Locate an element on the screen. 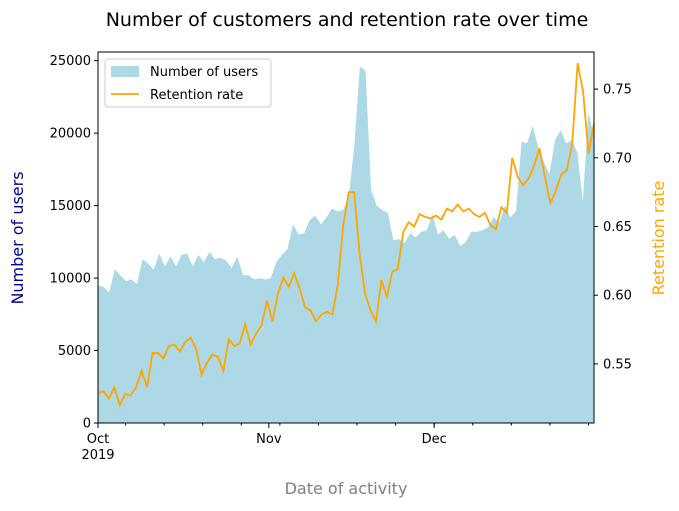  y-left-tick-label: 0 is located at coordinates (87, 424).